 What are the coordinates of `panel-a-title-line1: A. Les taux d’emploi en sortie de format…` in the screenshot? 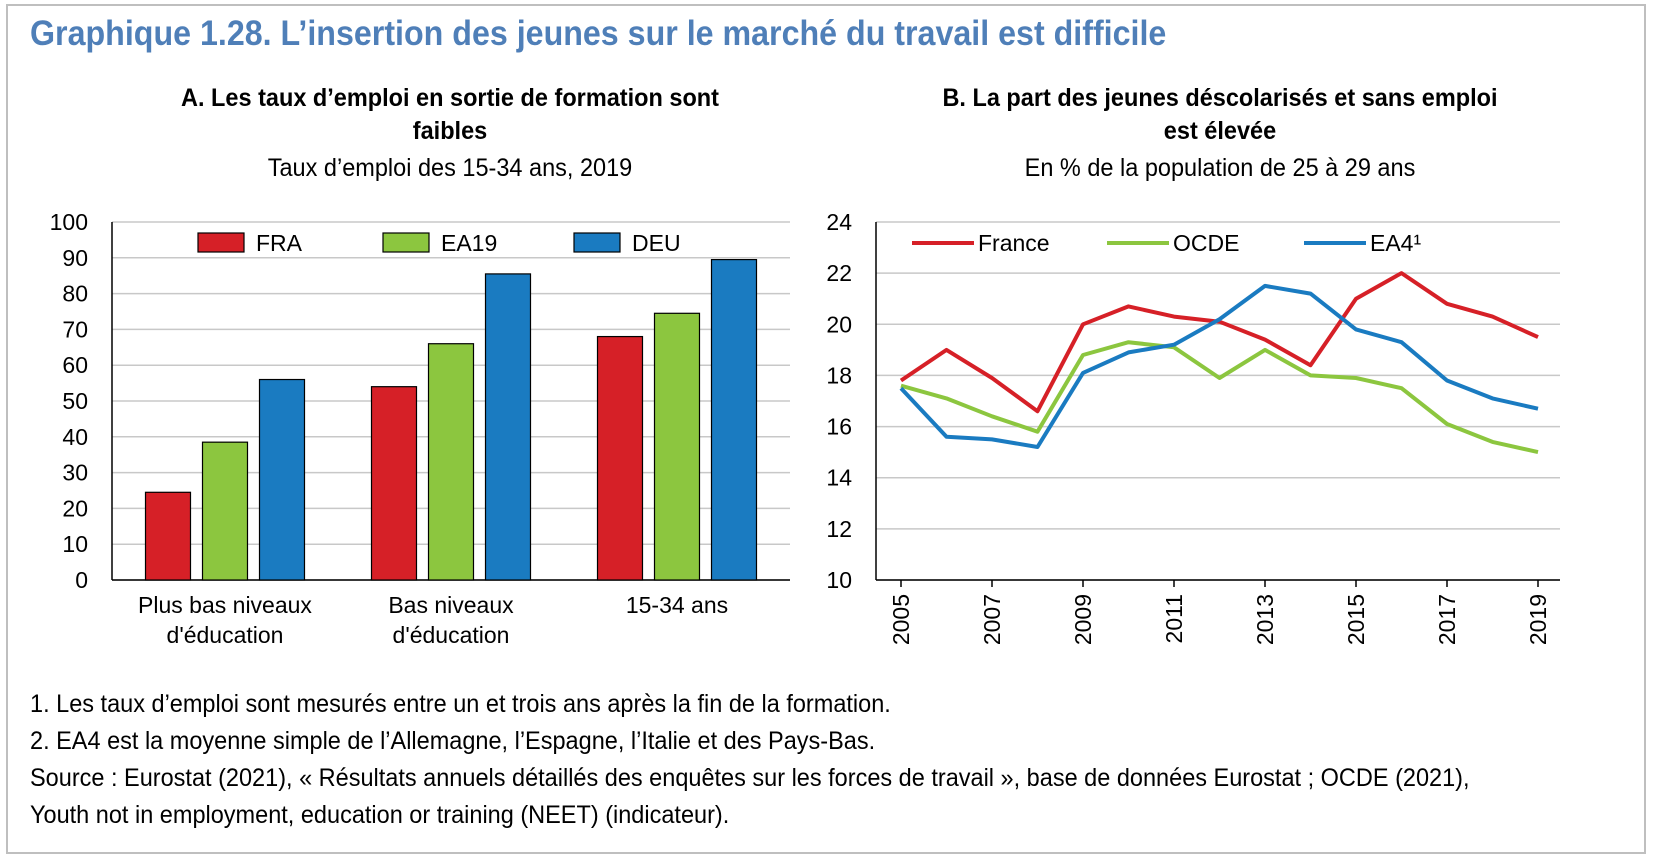 It's located at (450, 98).